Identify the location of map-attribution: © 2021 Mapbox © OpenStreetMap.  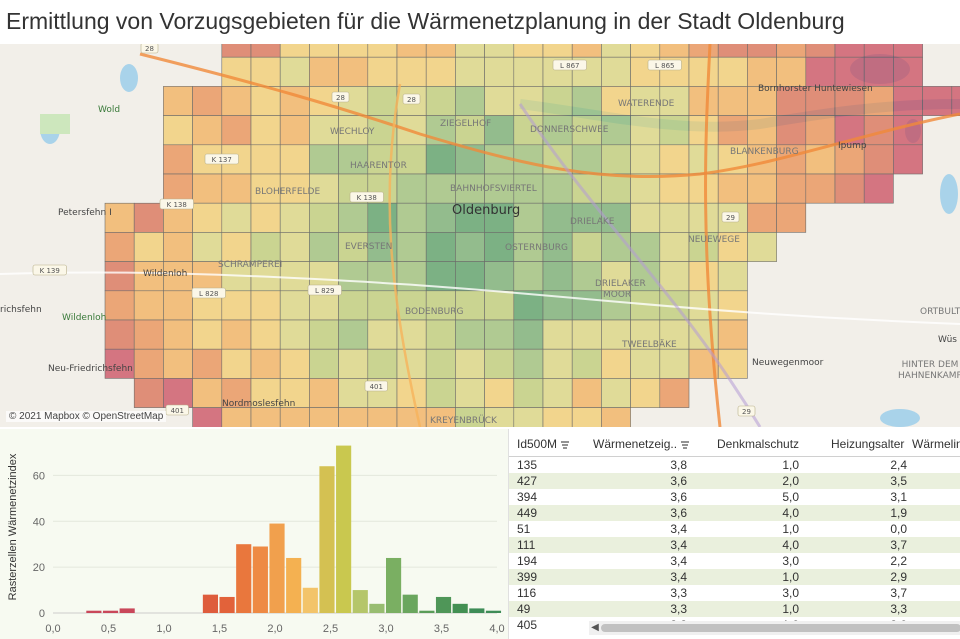
(86, 416).